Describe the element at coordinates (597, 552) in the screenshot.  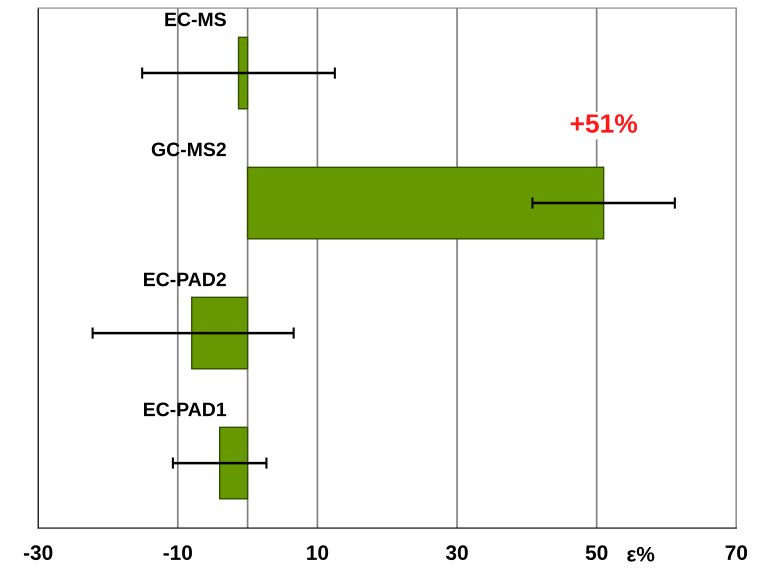
I see `x-tick-label: 50` at that location.